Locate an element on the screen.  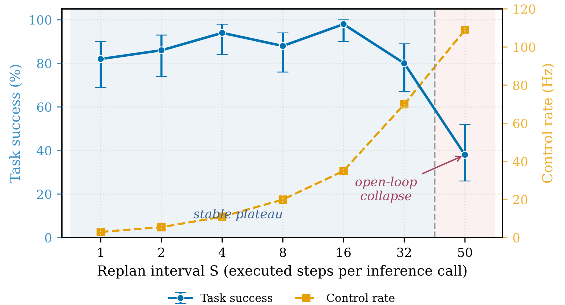
y2-tick-label: 20 is located at coordinates (520, 200).